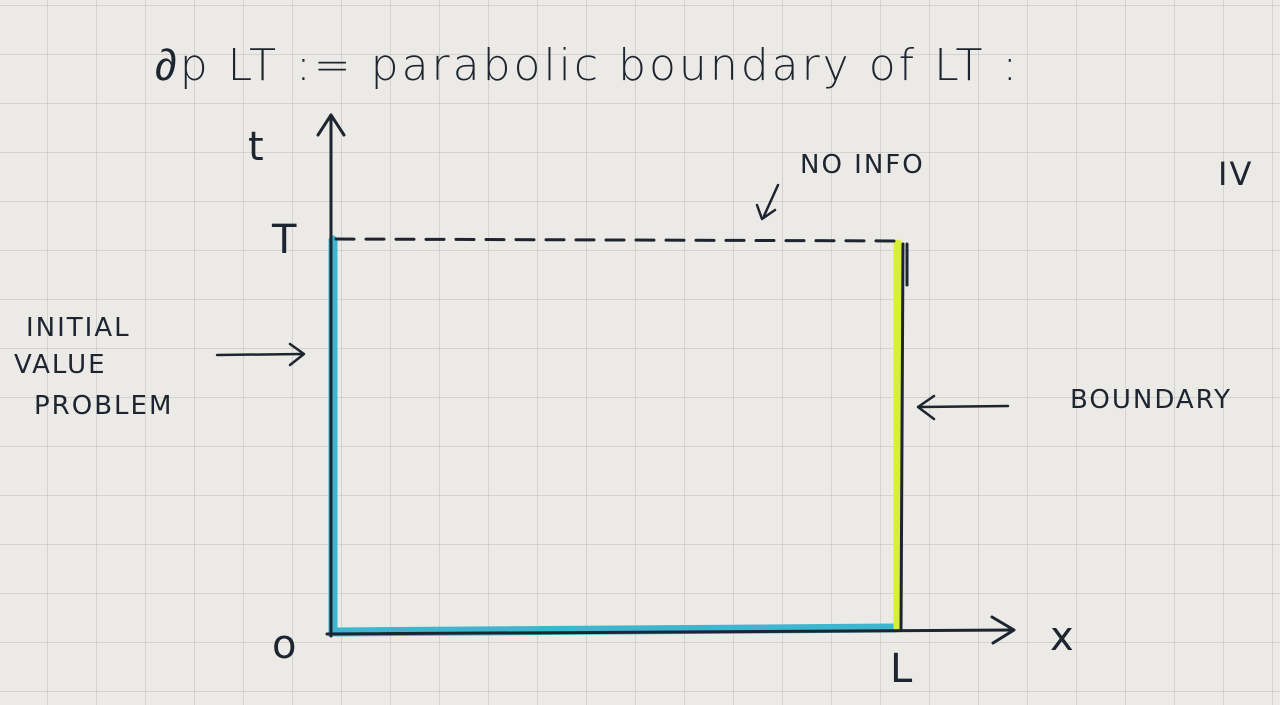 The height and width of the screenshot is (705, 1280). Describe the element at coordinates (669, 632) in the screenshot. I see `x-axis-line` at that location.